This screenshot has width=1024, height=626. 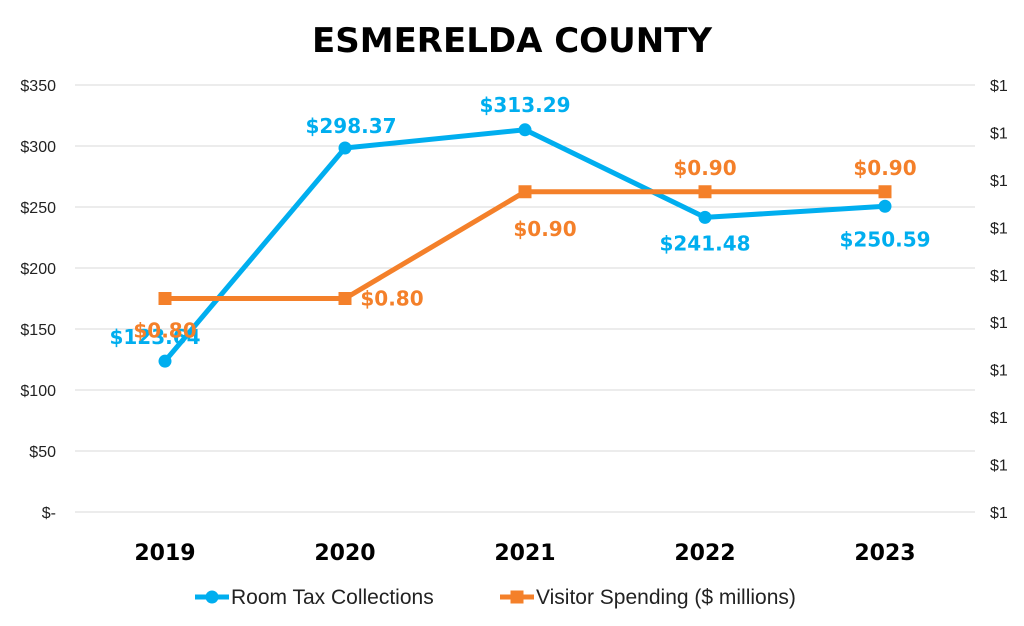 I want to click on x-axis: 2019 2020 2021 2022 2023, so click(x=524, y=553).